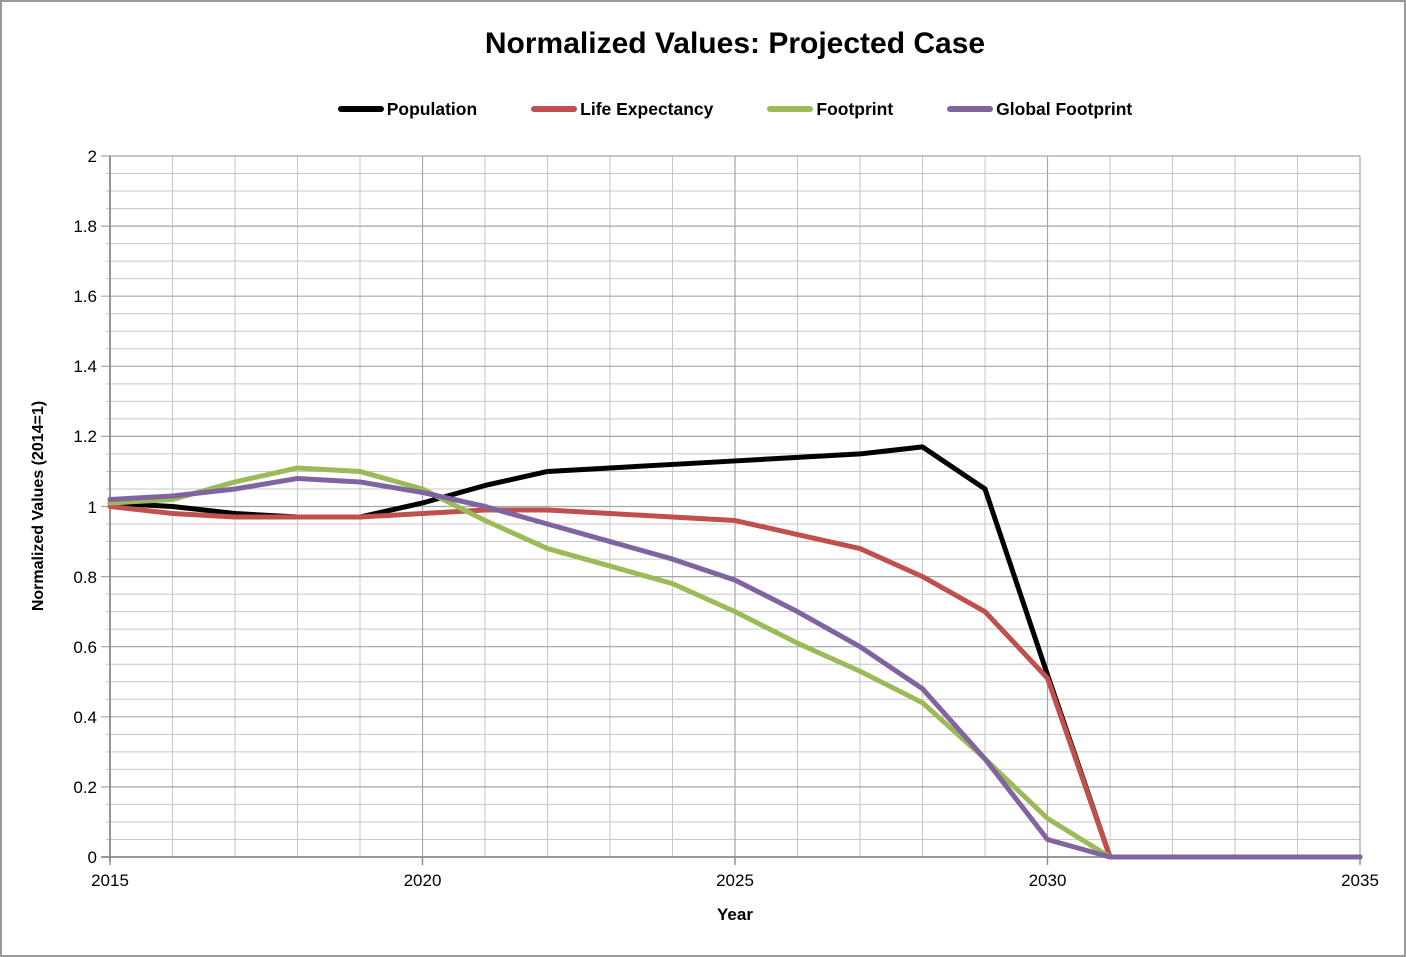 The height and width of the screenshot is (957, 1406). I want to click on y-tick-label: 2, so click(92, 156).